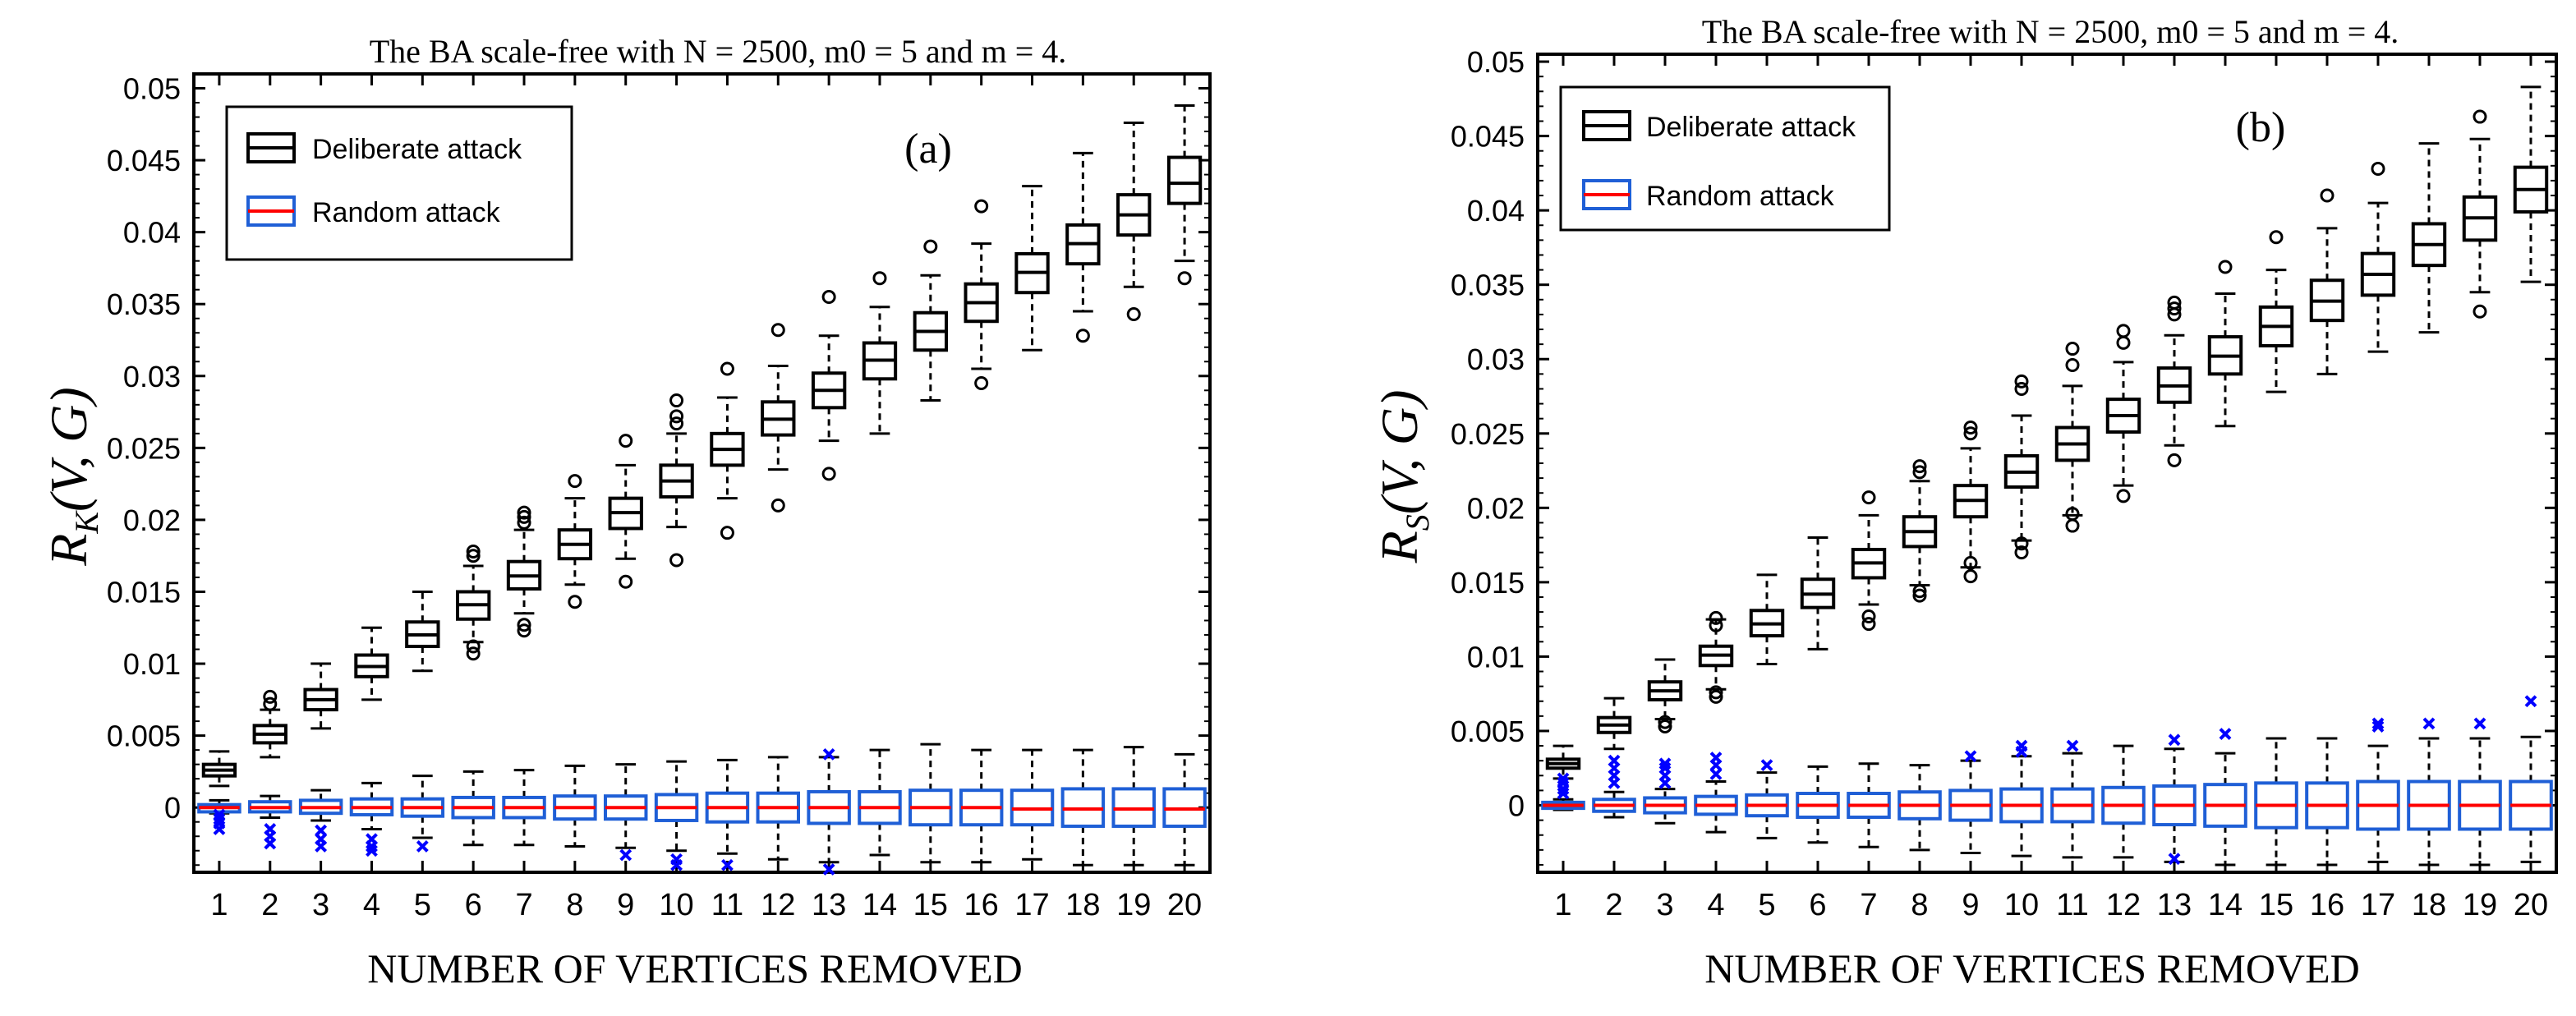 This screenshot has width=2576, height=1016. What do you see at coordinates (1563, 905) in the screenshot?
I see `x-tick-label: 1` at bounding box center [1563, 905].